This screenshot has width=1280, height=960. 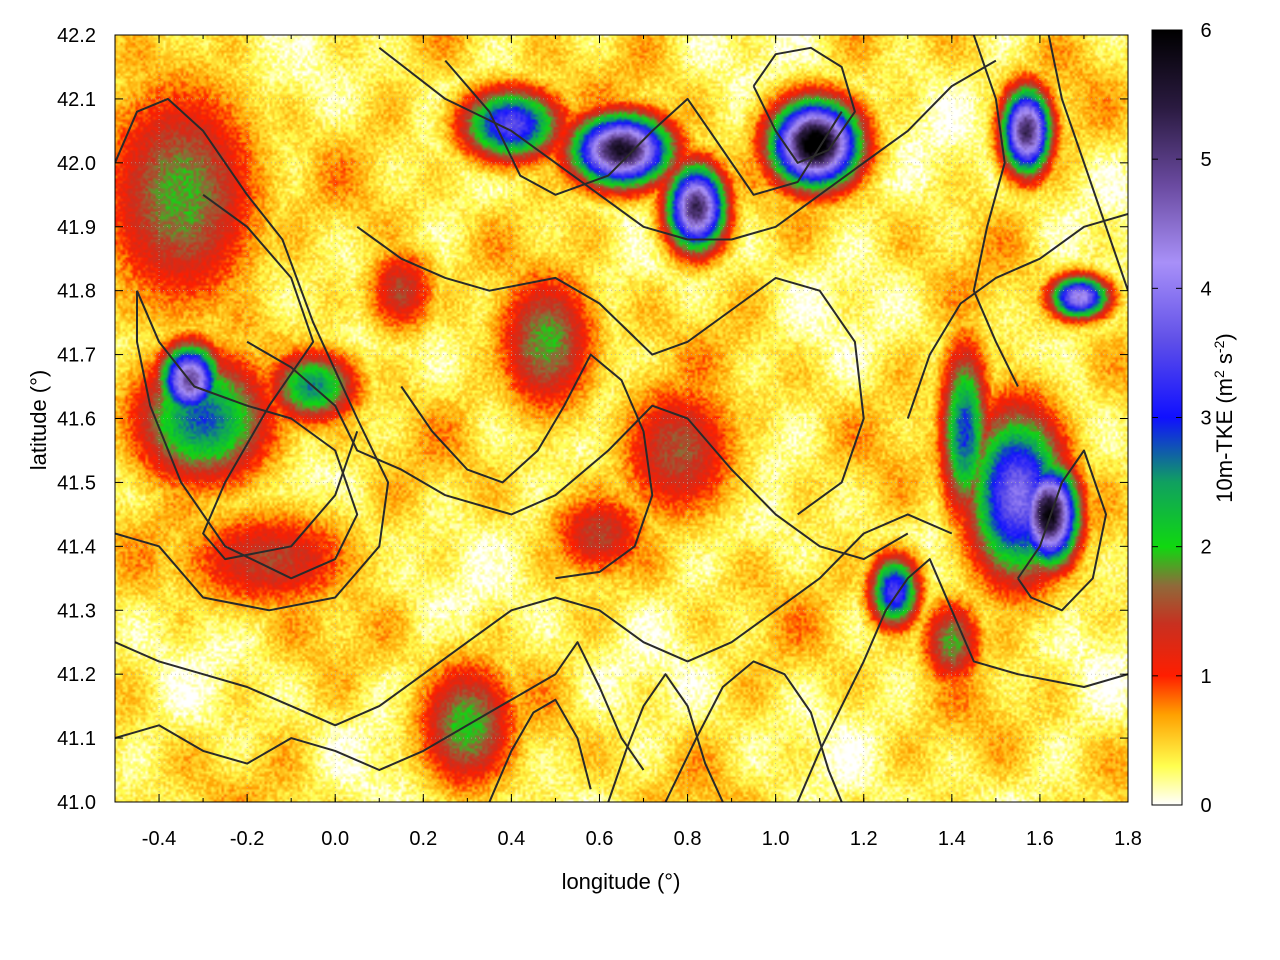 I want to click on x-tick-label: -0.2, so click(x=247, y=839).